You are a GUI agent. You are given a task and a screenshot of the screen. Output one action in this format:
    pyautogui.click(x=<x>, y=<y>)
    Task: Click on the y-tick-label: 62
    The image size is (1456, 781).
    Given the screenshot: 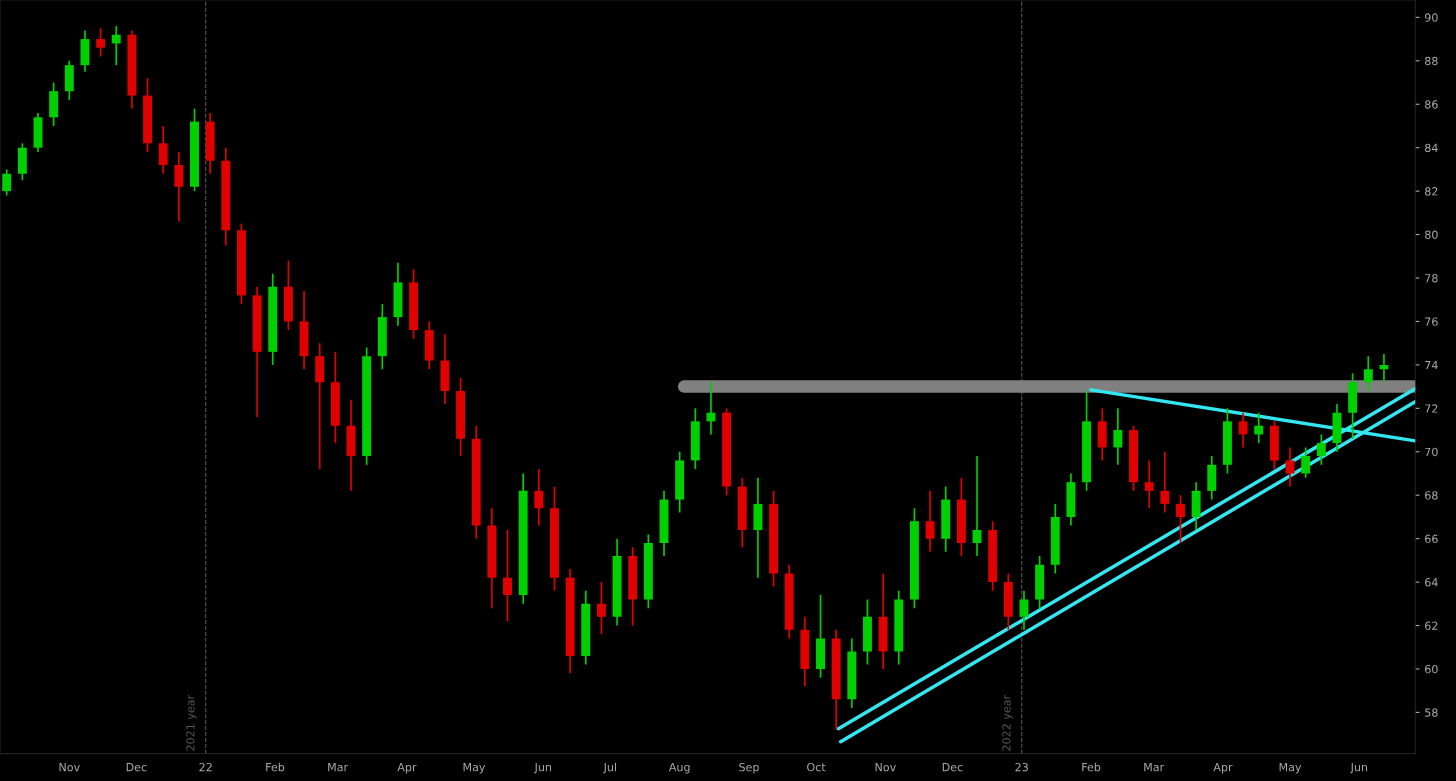 What is the action you would take?
    pyautogui.click(x=1431, y=625)
    